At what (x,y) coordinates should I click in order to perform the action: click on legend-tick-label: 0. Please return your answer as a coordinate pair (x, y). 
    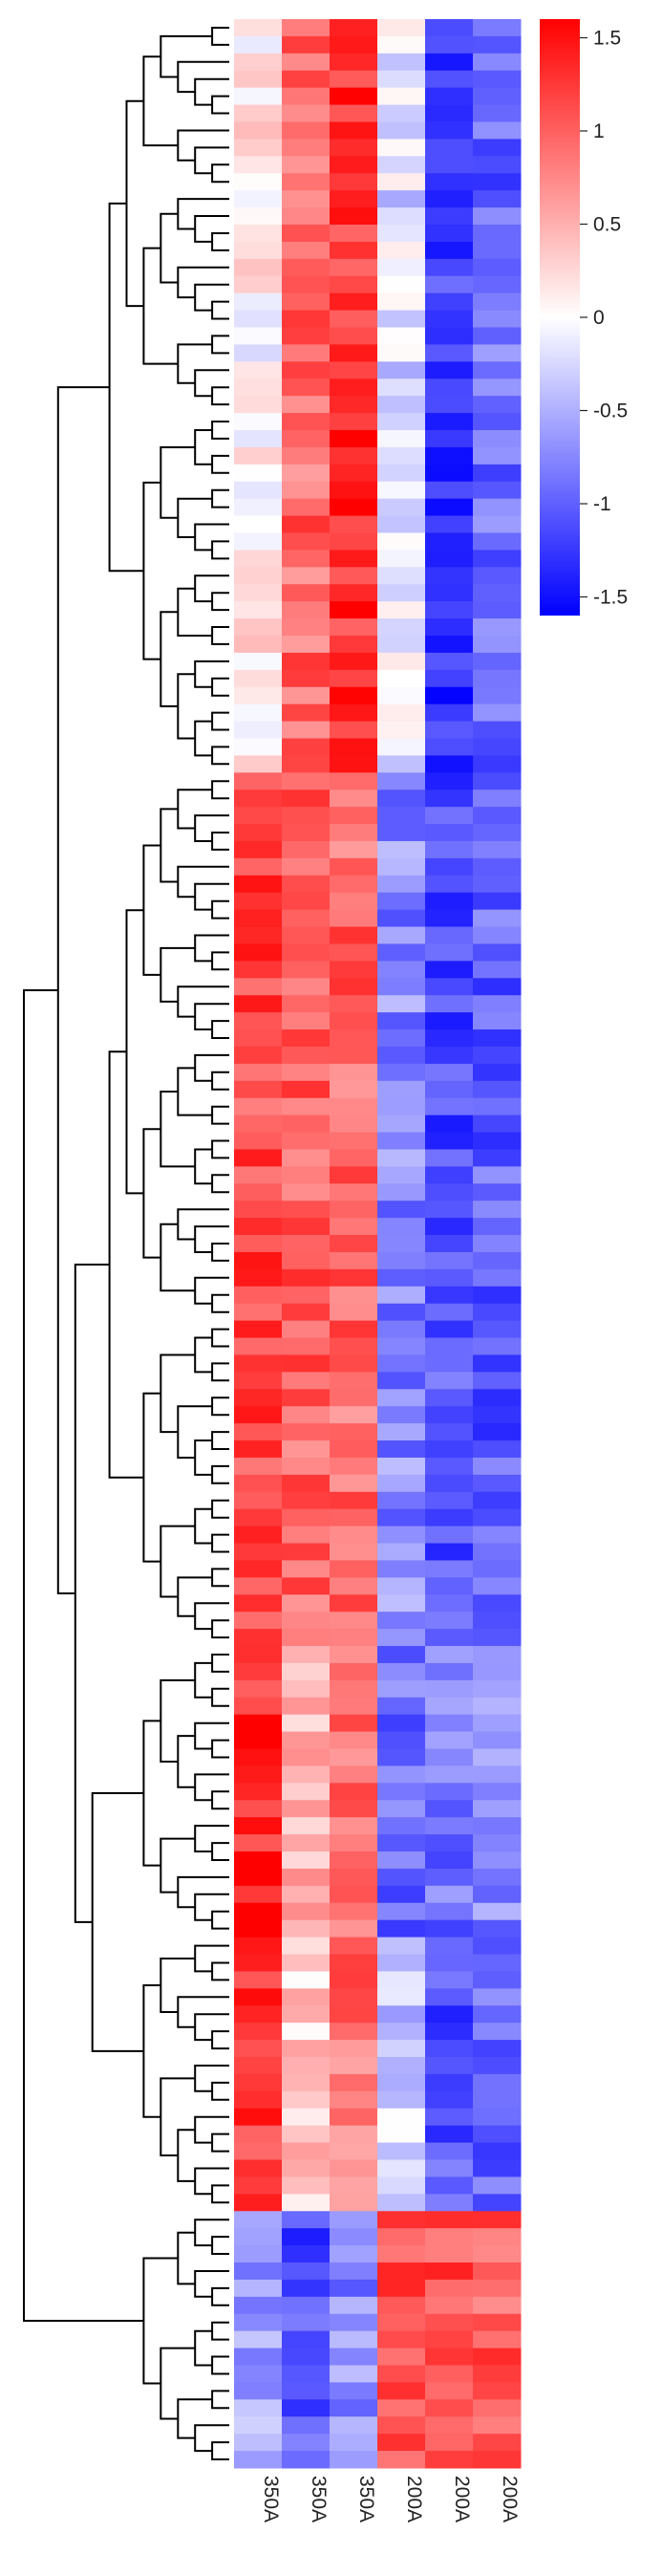
    Looking at the image, I should click on (599, 318).